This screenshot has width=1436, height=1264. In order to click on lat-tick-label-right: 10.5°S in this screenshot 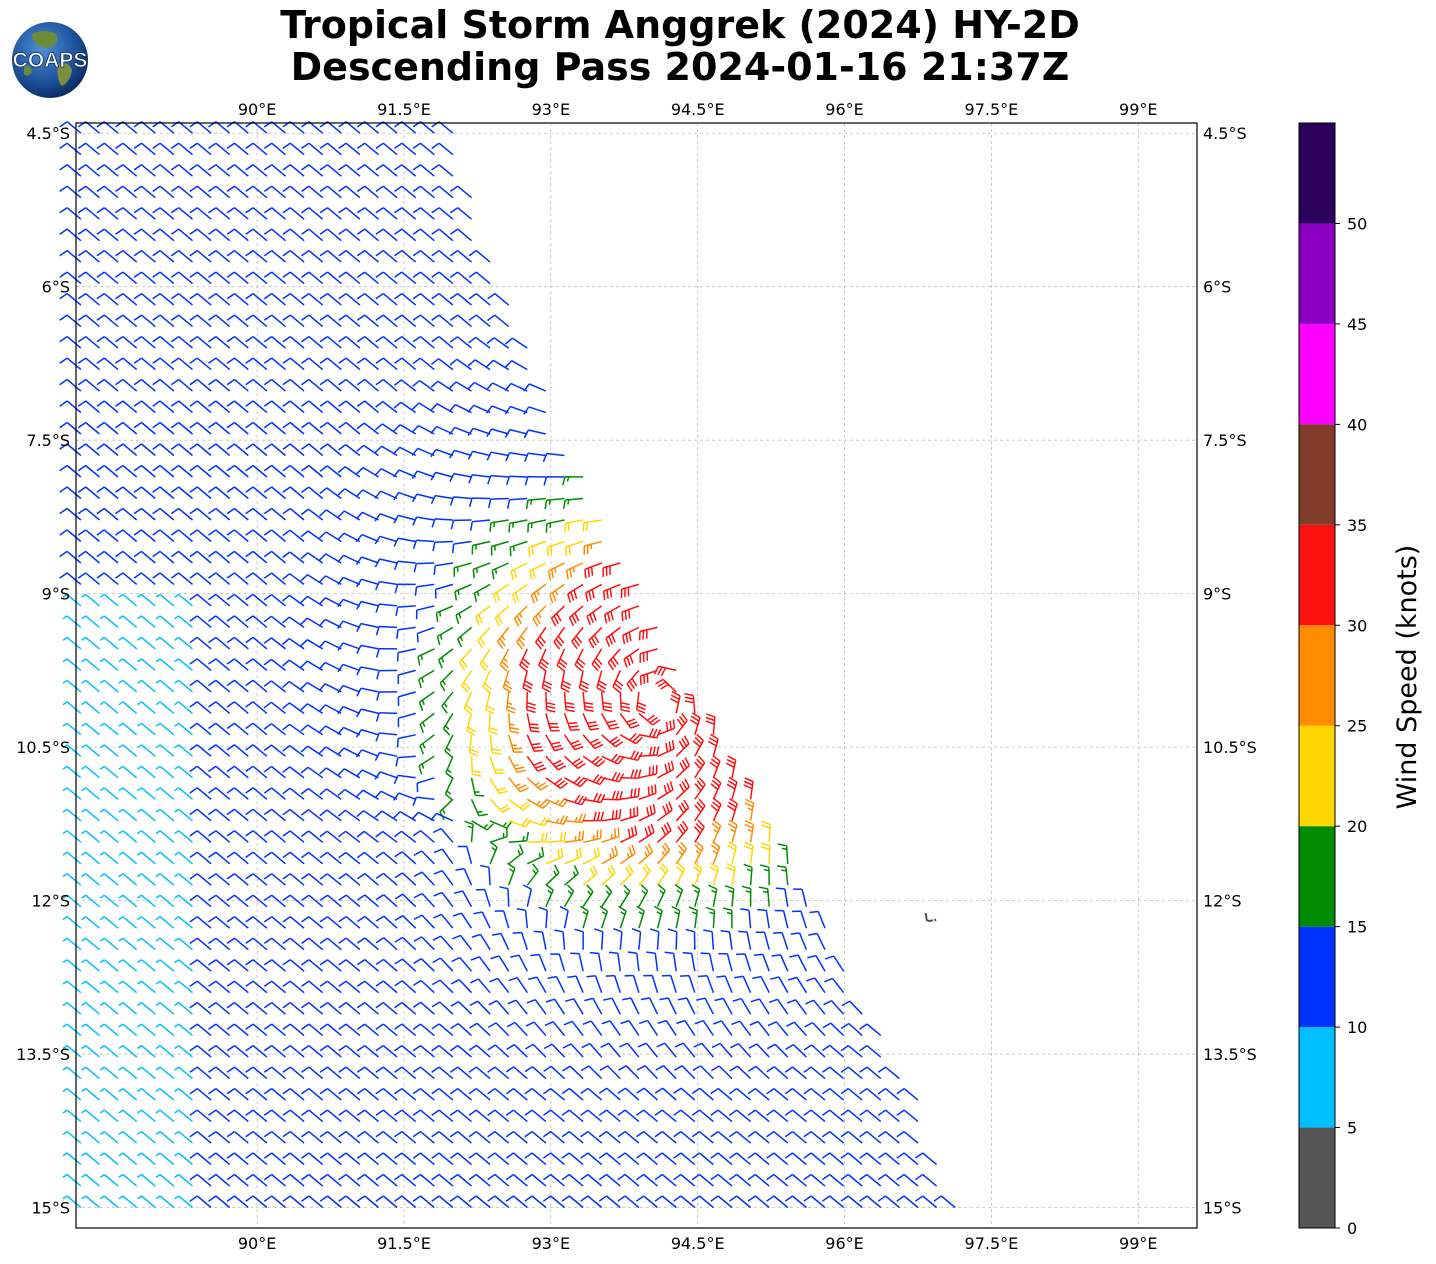, I will do `click(1230, 747)`.